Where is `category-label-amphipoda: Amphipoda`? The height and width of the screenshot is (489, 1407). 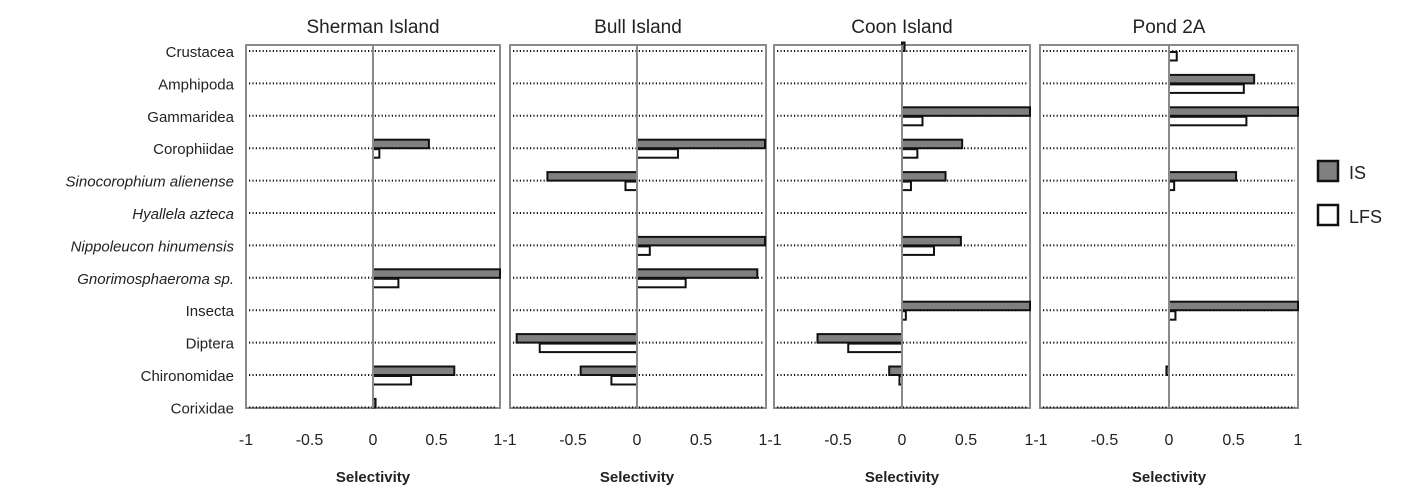
category-label-amphipoda: Amphipoda is located at coordinates (196, 84).